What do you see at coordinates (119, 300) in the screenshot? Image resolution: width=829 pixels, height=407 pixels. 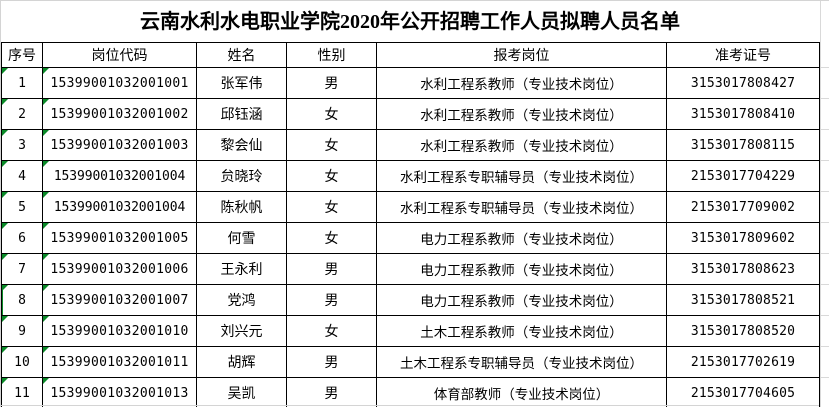 I see `cell-position-code: 15399001032001007` at bounding box center [119, 300].